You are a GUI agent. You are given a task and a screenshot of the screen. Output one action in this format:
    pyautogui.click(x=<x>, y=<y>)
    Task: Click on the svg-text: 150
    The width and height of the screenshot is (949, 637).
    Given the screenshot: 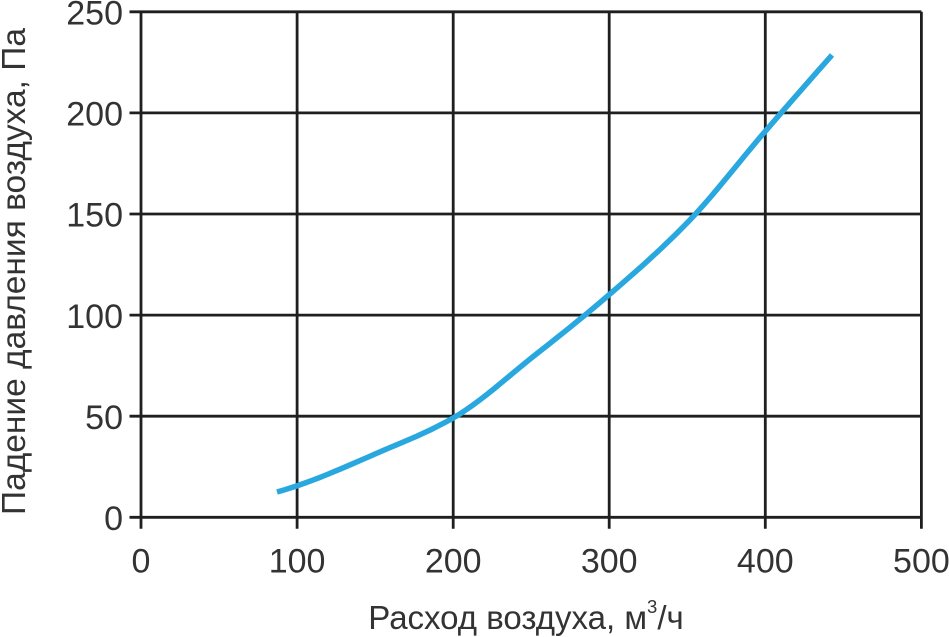 What is the action you would take?
    pyautogui.click(x=94, y=216)
    